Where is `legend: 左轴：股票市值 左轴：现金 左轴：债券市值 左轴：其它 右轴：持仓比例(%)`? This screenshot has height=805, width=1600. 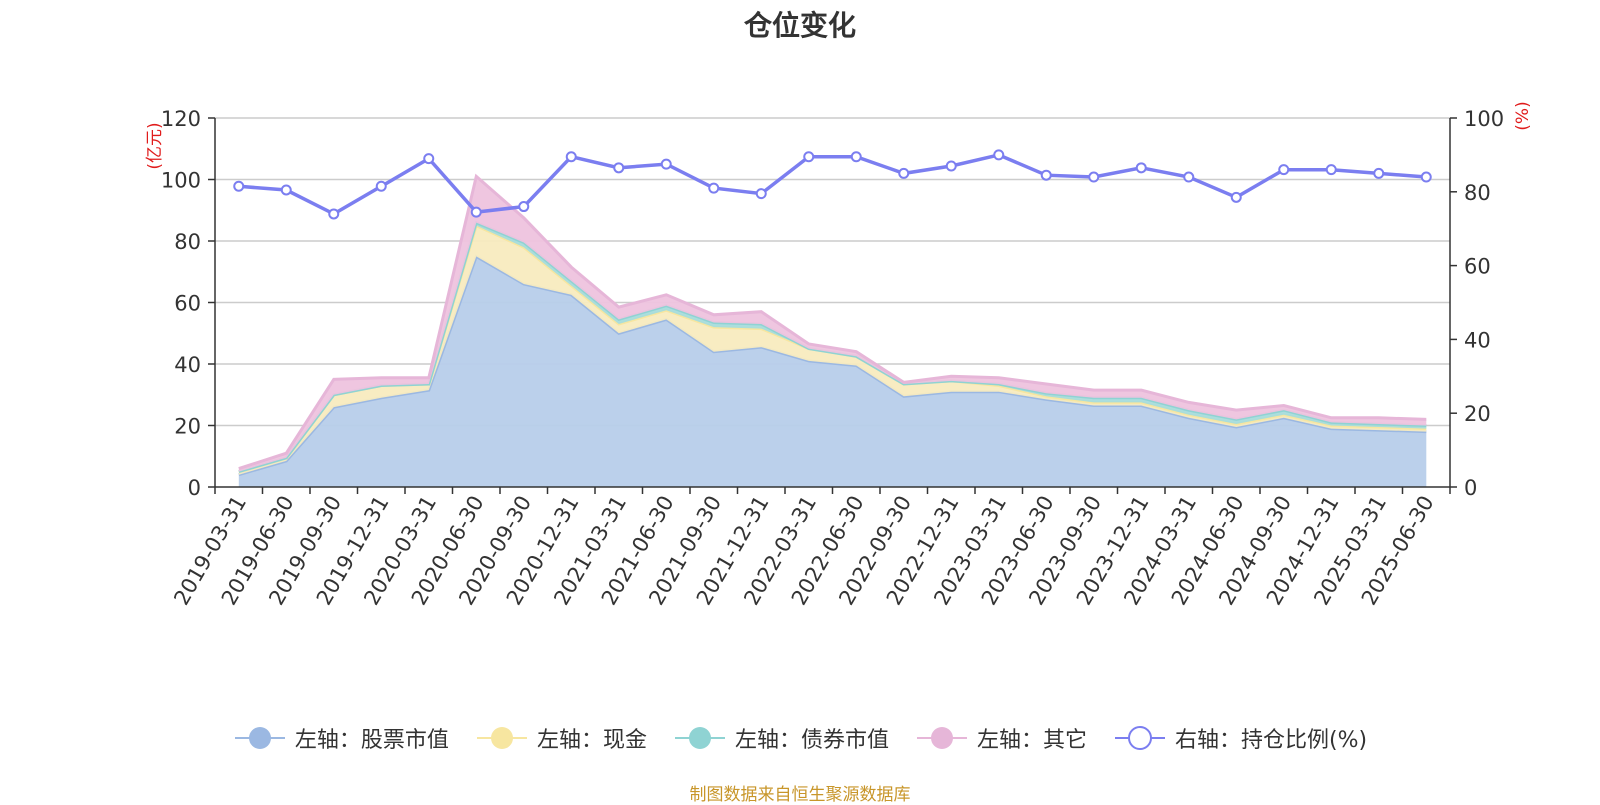
legend: 左轴：股票市值 左轴：现金 左轴：债券市值 左轴：其它 右轴：持仓比例(%) is located at coordinates (800, 738).